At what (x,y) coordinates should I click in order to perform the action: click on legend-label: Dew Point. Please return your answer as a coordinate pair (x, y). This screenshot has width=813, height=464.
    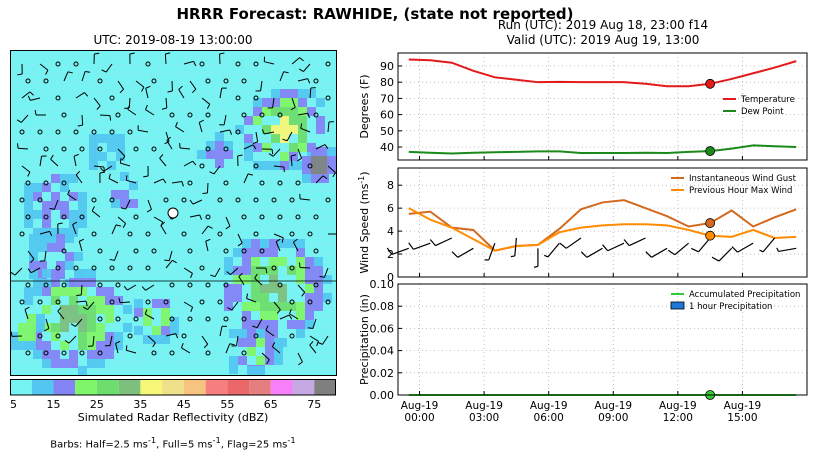
    Looking at the image, I should click on (762, 112).